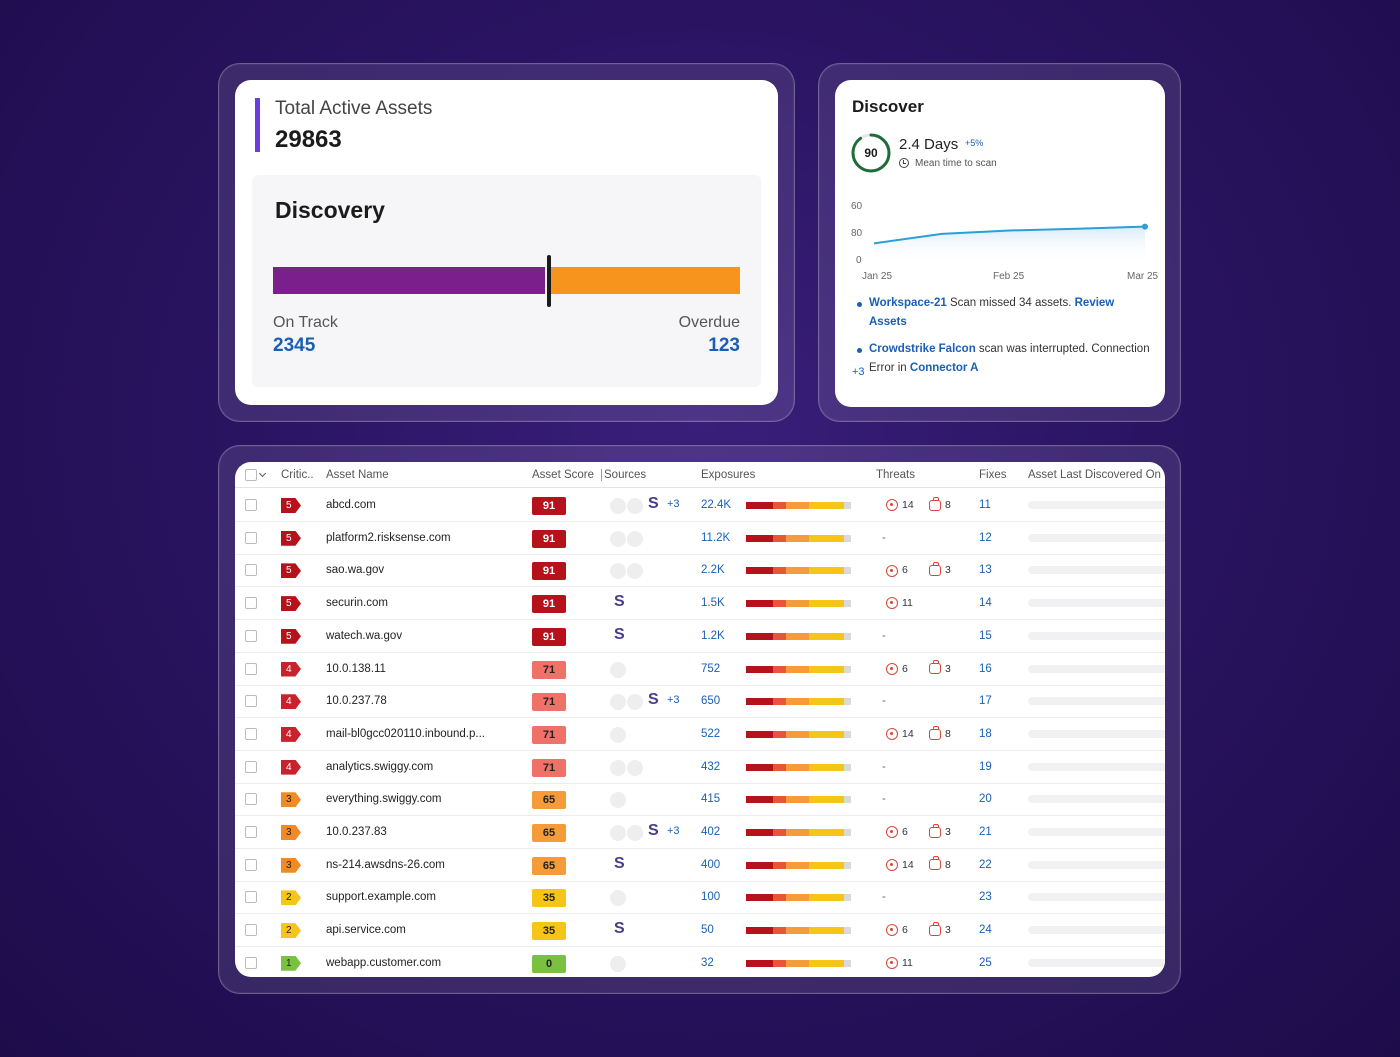 The height and width of the screenshot is (1057, 1400). Describe the element at coordinates (711, 864) in the screenshot. I see `exposures-count: 400` at that location.